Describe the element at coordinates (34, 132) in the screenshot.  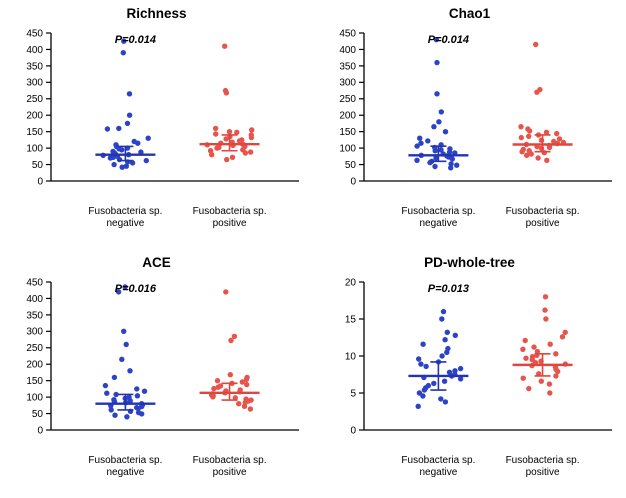
I see `y-tick-label: 150` at that location.